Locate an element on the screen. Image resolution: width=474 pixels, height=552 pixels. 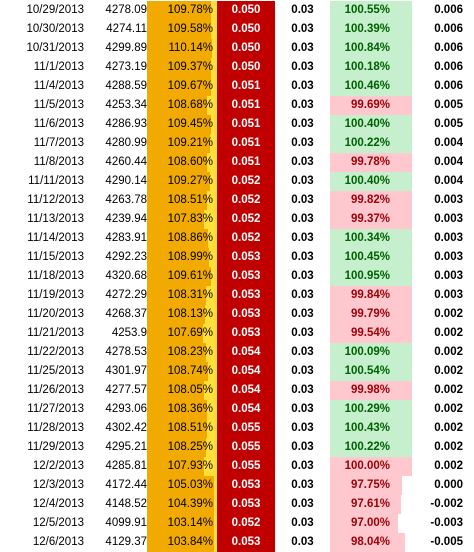
ratio-bar-cell: 97.75% is located at coordinates (371, 485).